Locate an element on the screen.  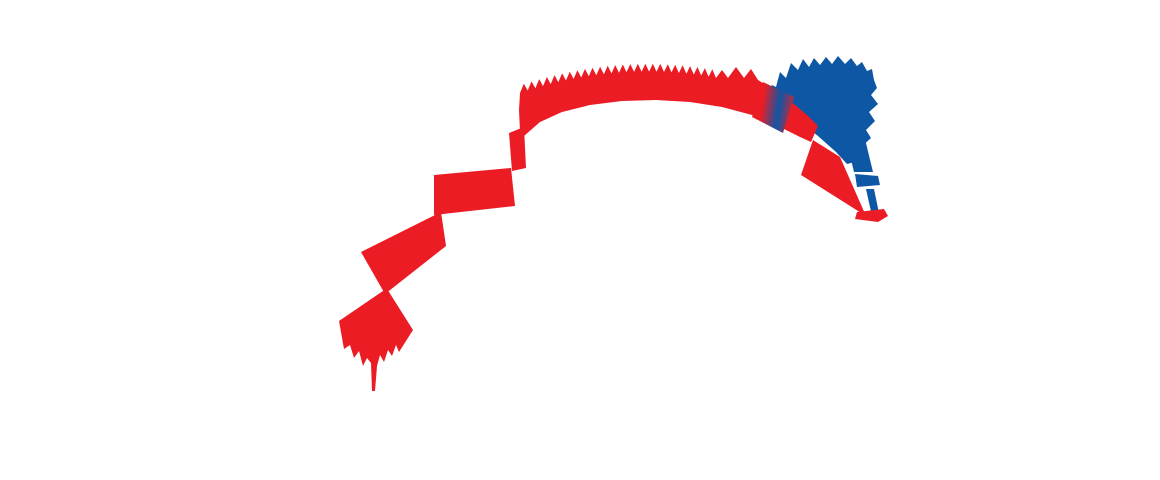
blue-flag-blob is located at coordinates (822, 110).